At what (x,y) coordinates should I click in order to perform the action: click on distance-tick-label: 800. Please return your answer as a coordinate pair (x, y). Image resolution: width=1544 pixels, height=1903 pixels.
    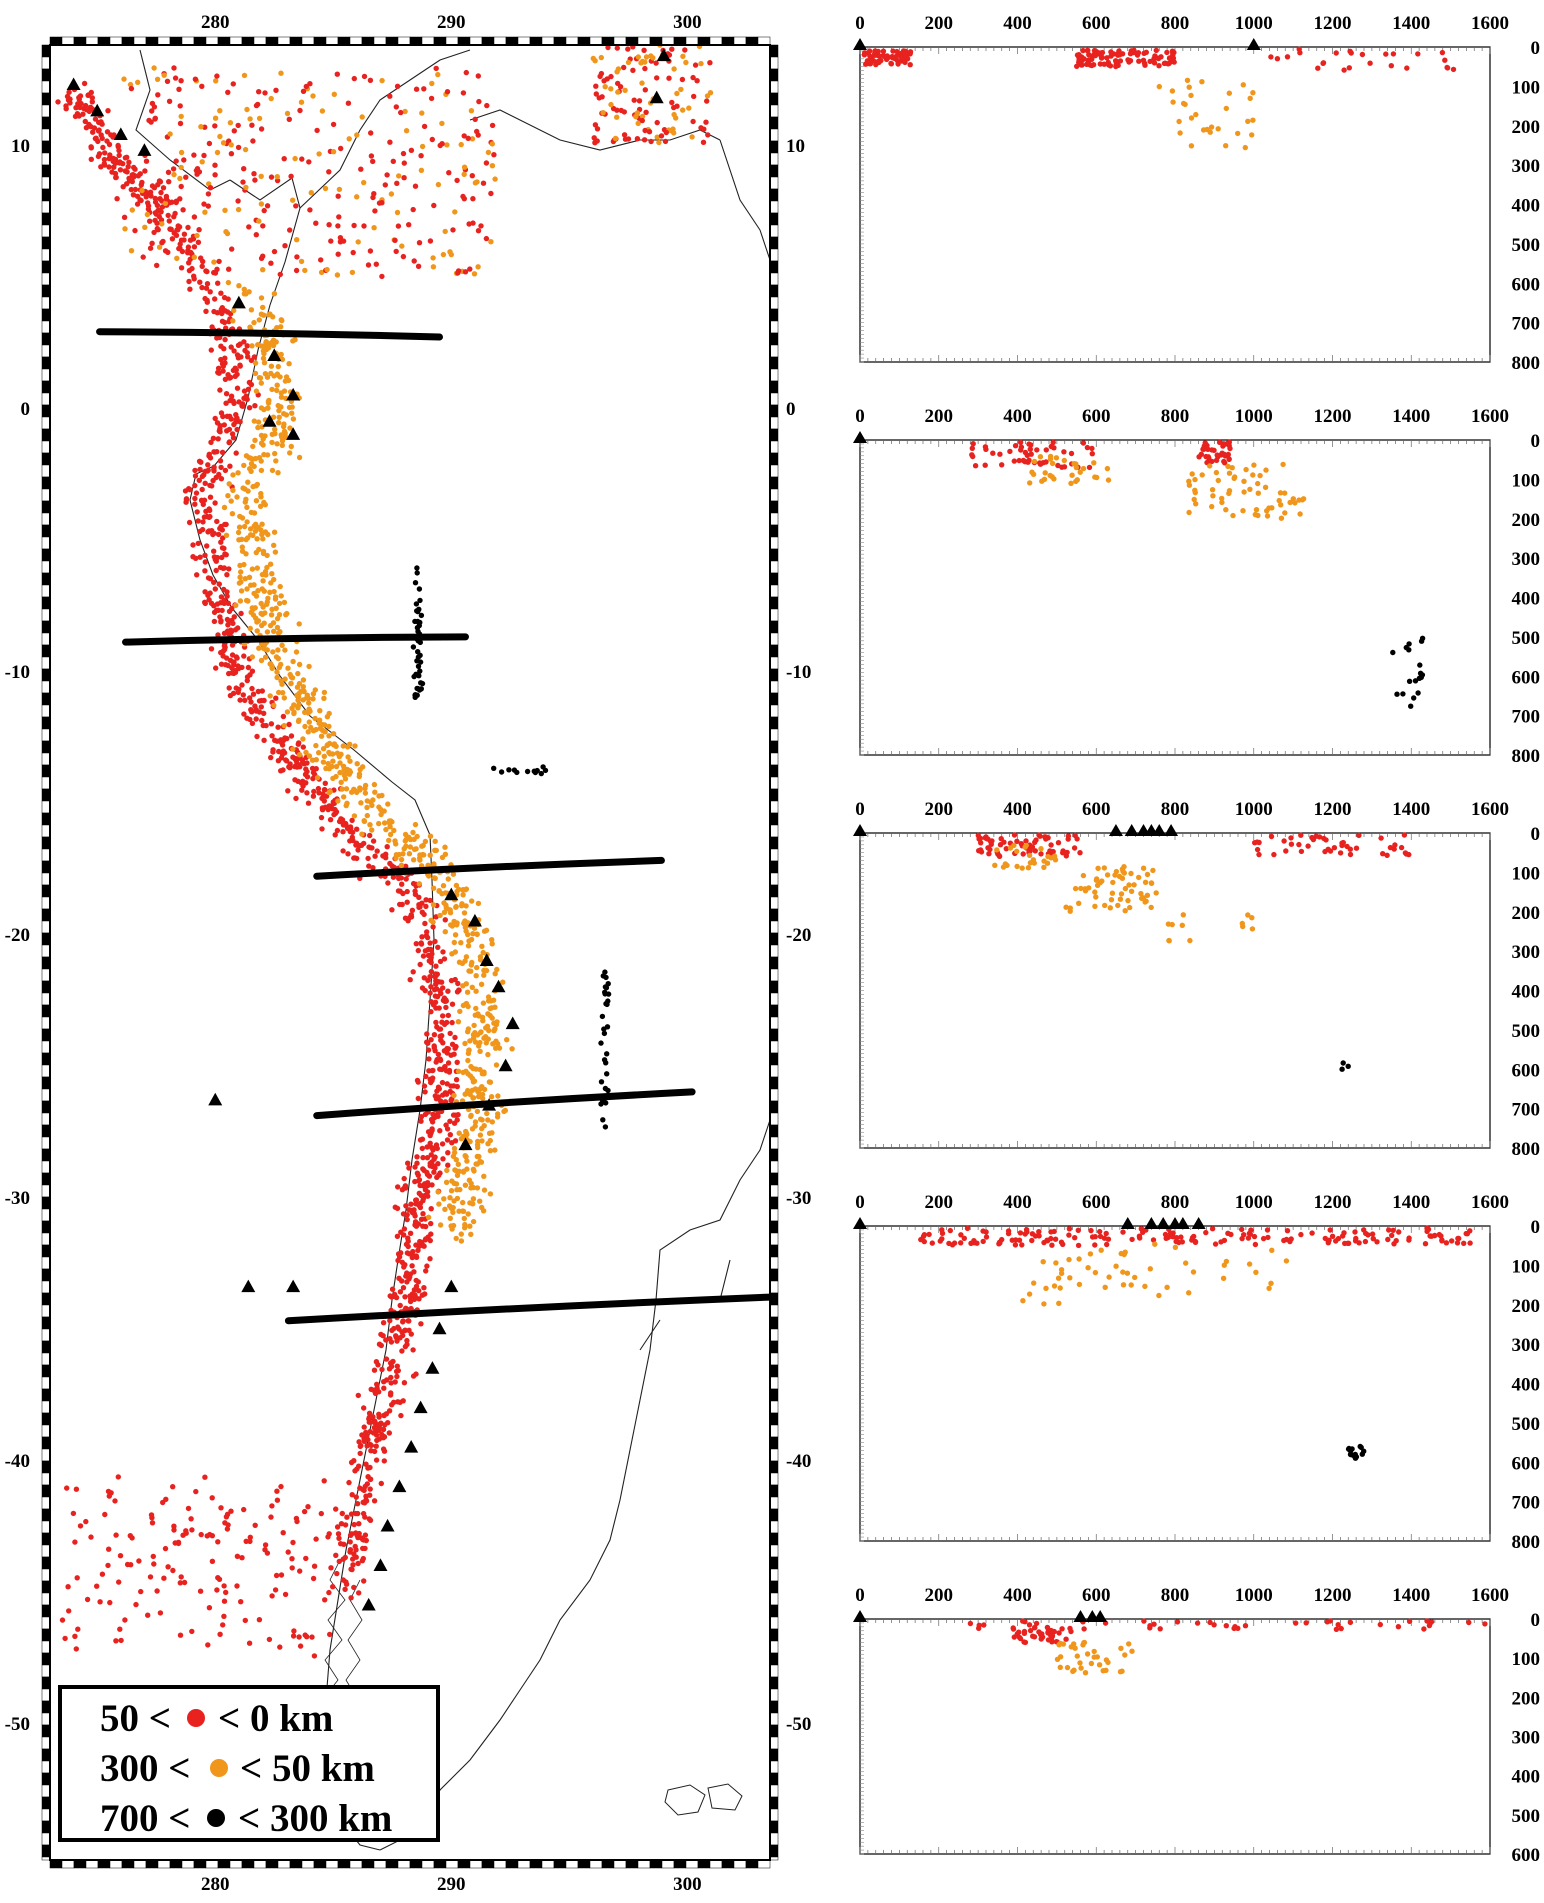
    Looking at the image, I should click on (1175, 809).